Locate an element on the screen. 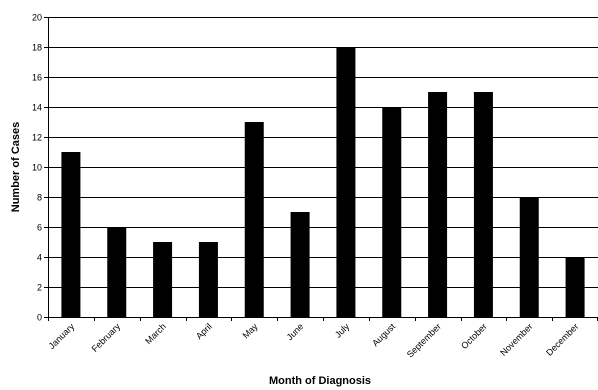 The image size is (598, 390). bar-december is located at coordinates (575, 287).